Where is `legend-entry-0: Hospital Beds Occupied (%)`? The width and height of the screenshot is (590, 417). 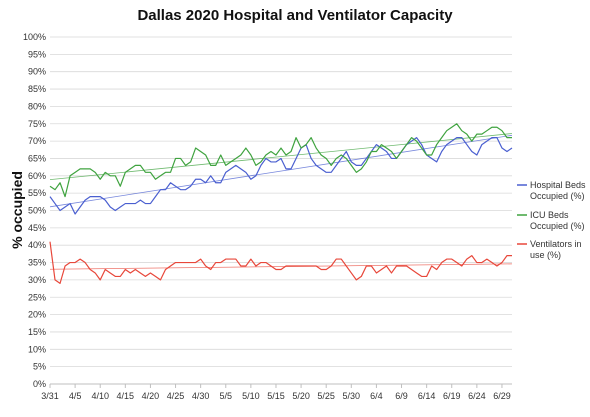 legend-entry-0: Hospital Beds Occupied (%) is located at coordinates (558, 190).